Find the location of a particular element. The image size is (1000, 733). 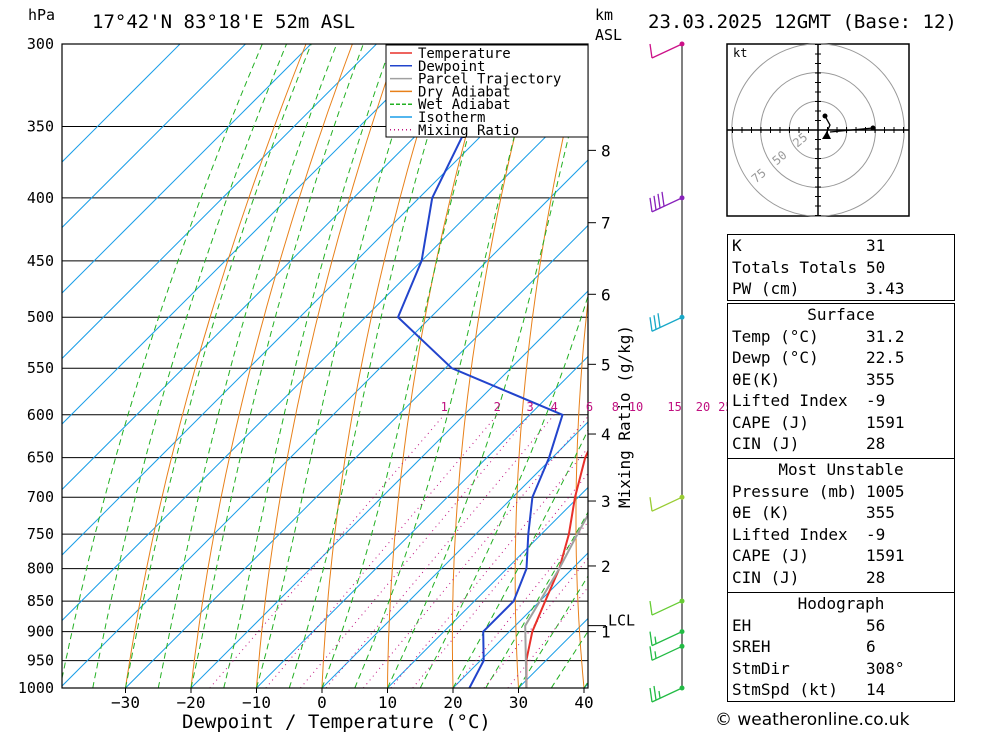

legend-label: Mixing Ratio is located at coordinates (468, 131).